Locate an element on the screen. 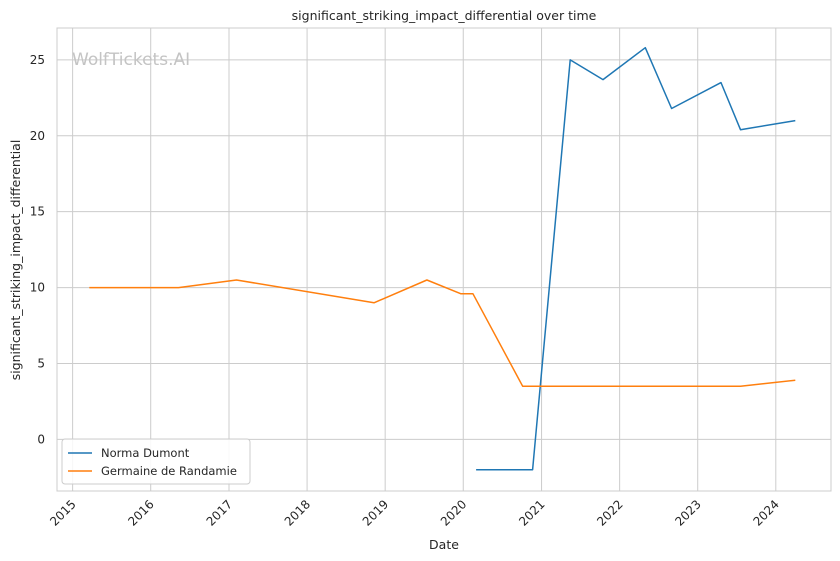  legend-label-norma-dumont: Norma Dumont is located at coordinates (145, 453).